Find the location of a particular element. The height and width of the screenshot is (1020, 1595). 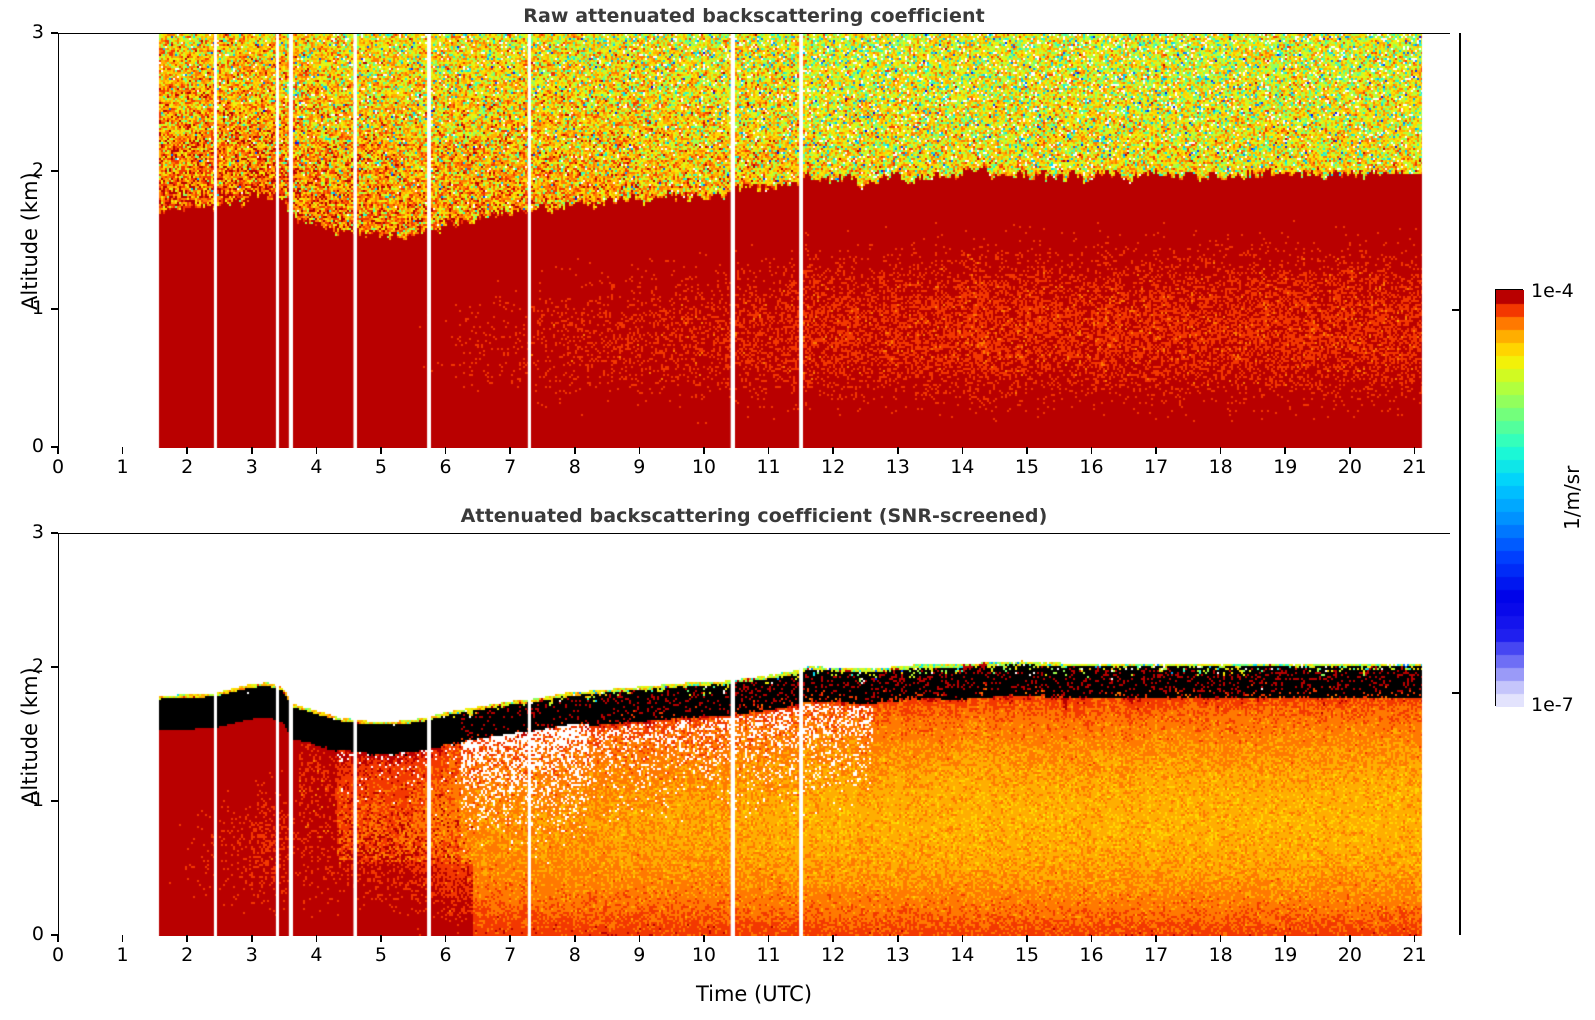

colorbar is located at coordinates (1509, 498).